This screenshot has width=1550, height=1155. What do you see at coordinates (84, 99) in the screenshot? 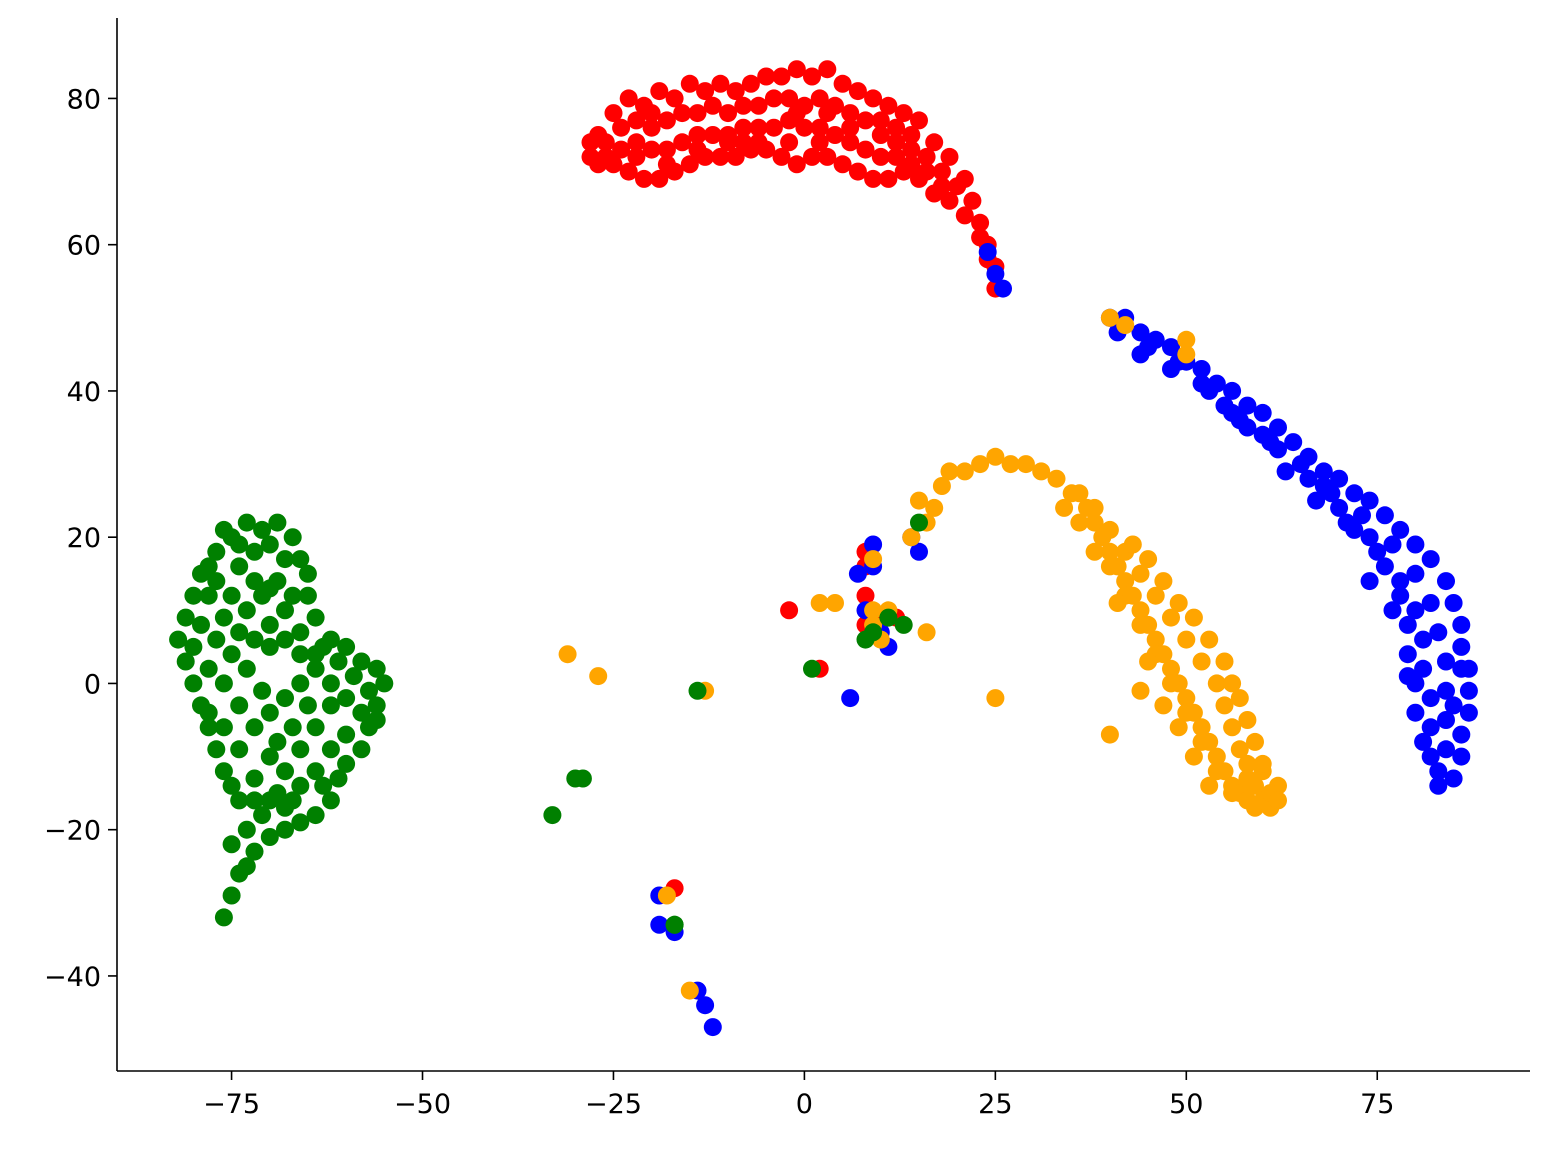
I see `y-tick-label: 80` at bounding box center [84, 99].